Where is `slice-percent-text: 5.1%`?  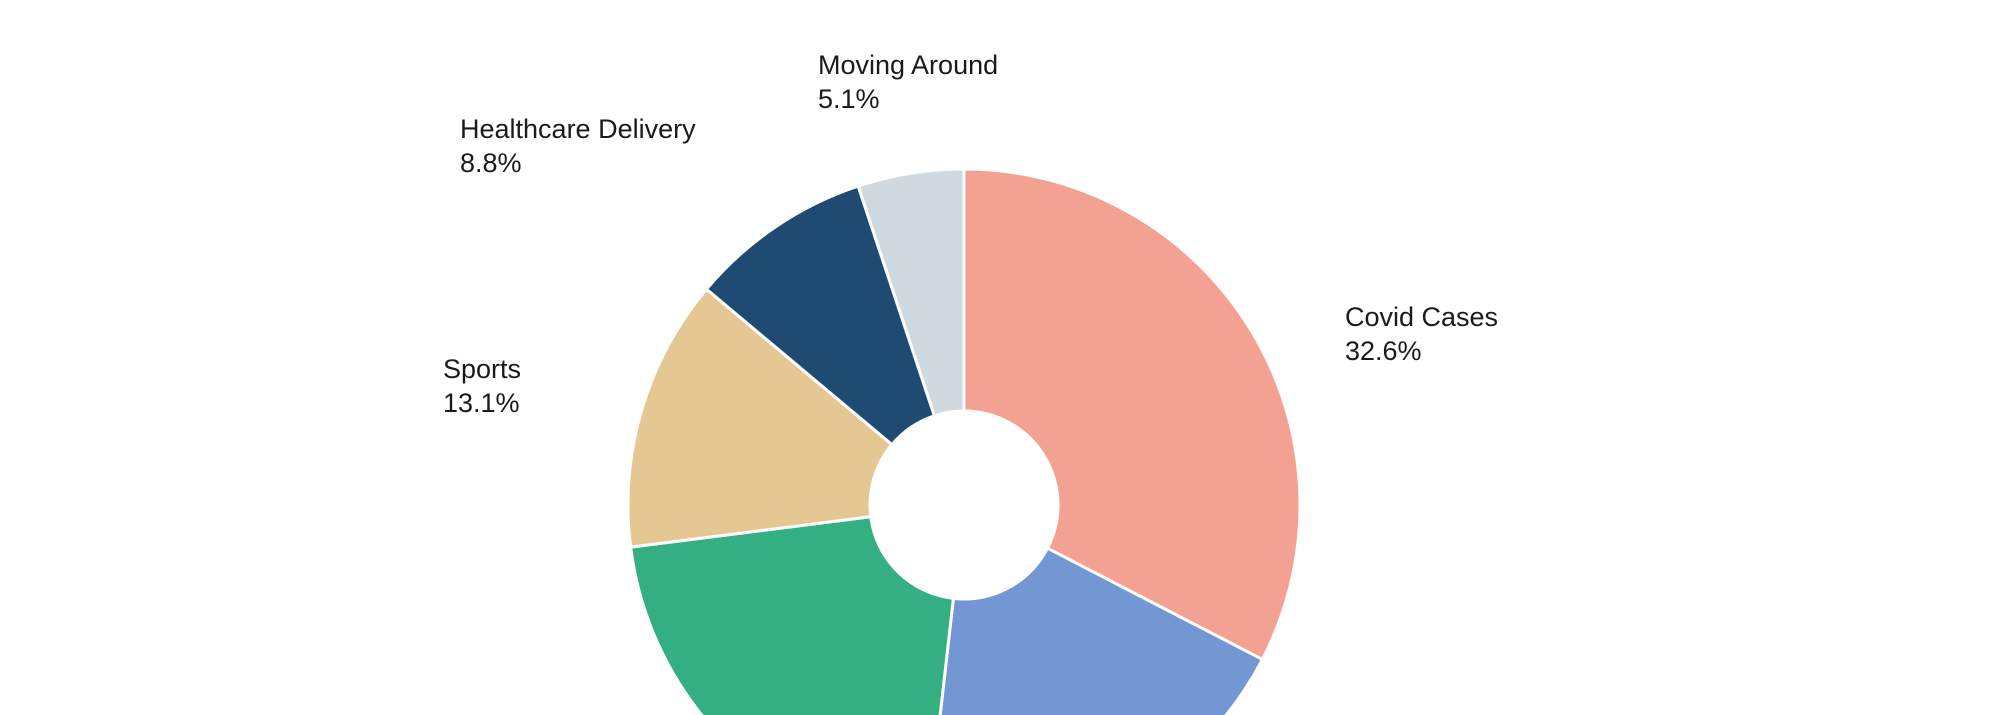
slice-percent-text: 5.1% is located at coordinates (849, 99).